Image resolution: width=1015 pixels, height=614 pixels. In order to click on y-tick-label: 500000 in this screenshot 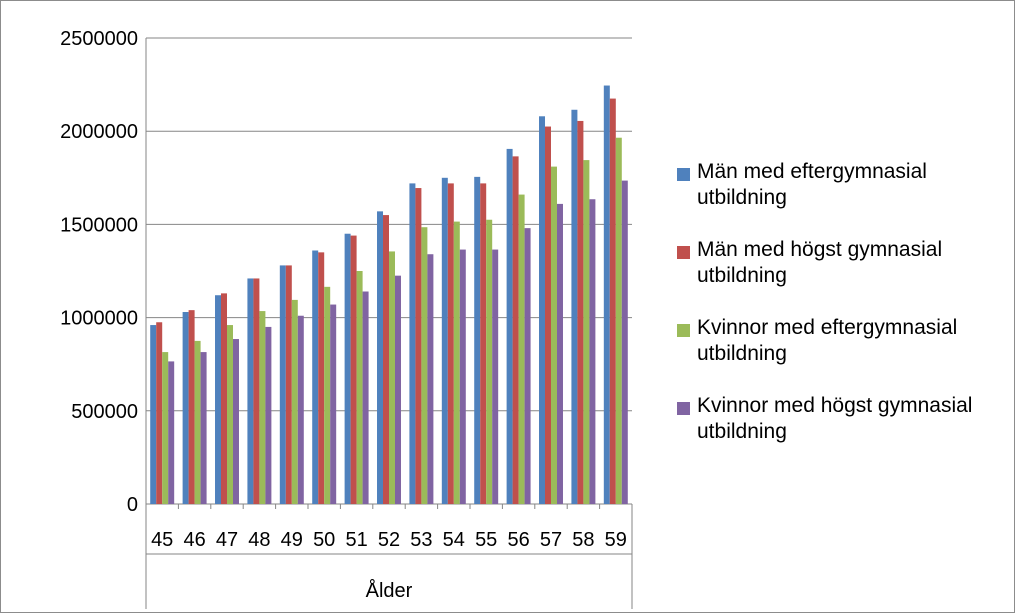, I will do `click(104, 412)`.